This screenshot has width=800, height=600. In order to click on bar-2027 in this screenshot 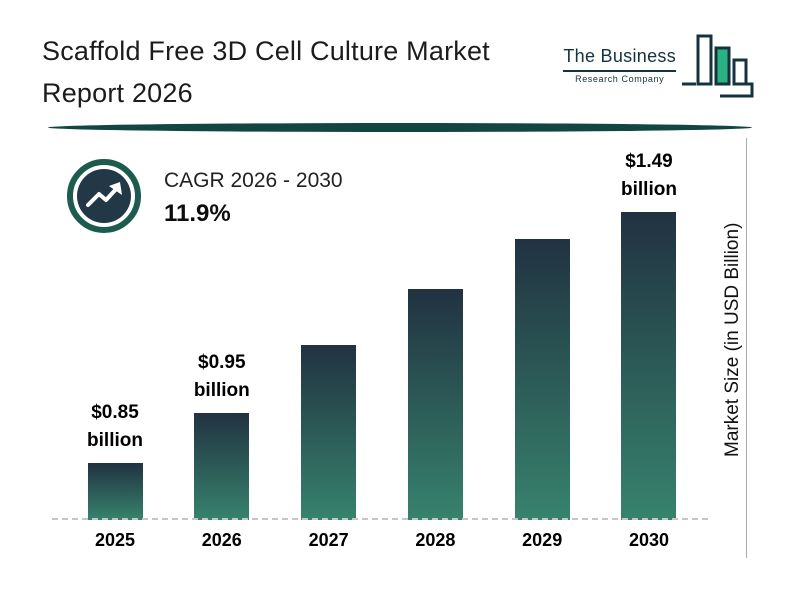, I will do `click(329, 432)`.